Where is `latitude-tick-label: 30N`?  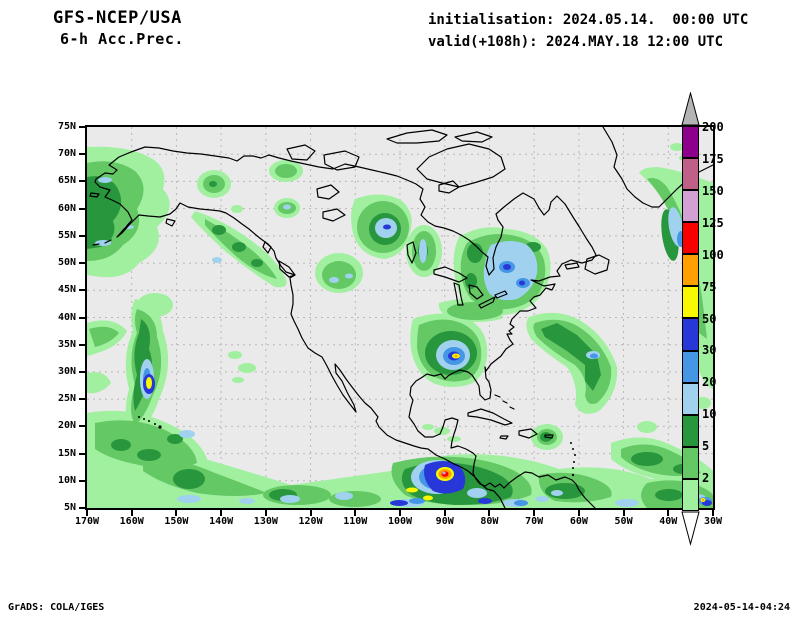 latitude-tick-label: 30N is located at coordinates (66, 371).